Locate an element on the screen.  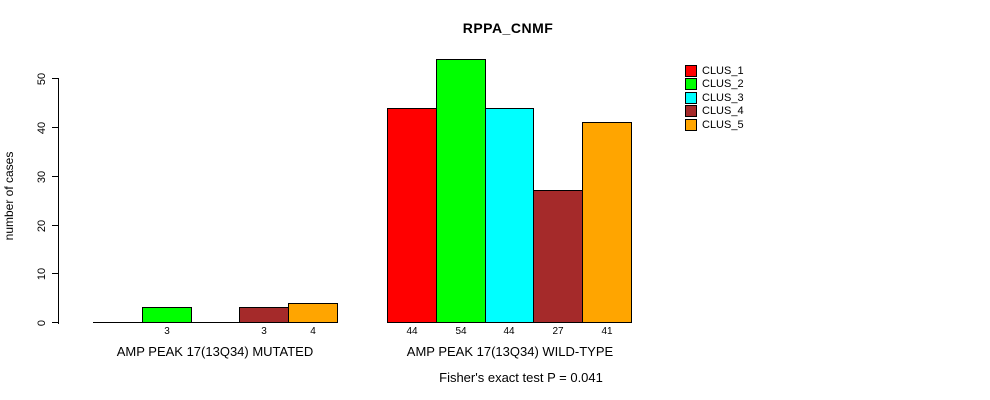
legend-item-clus_1: CLUS_1 is located at coordinates (714, 71).